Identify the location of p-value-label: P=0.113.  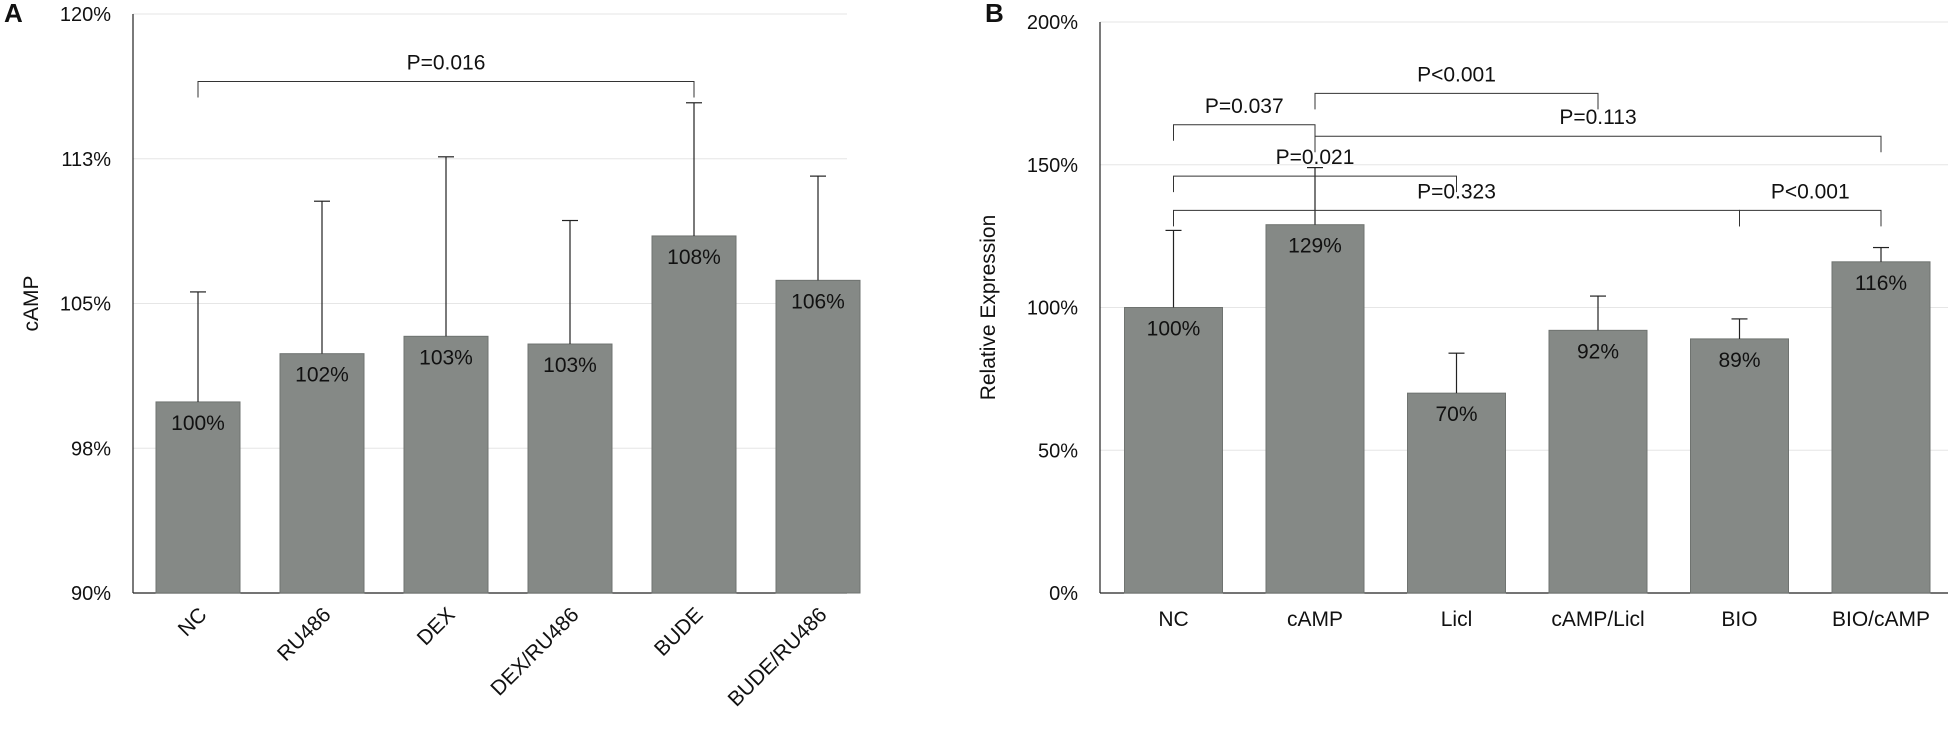
(1597, 117).